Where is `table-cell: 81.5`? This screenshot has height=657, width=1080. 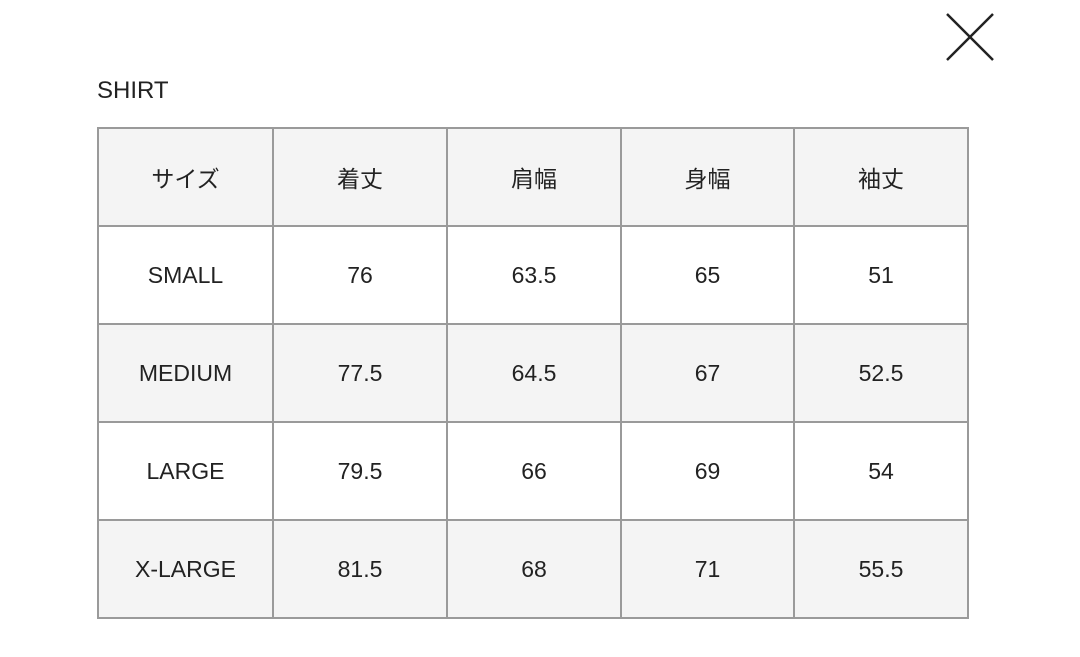
table-cell: 81.5 is located at coordinates (360, 569).